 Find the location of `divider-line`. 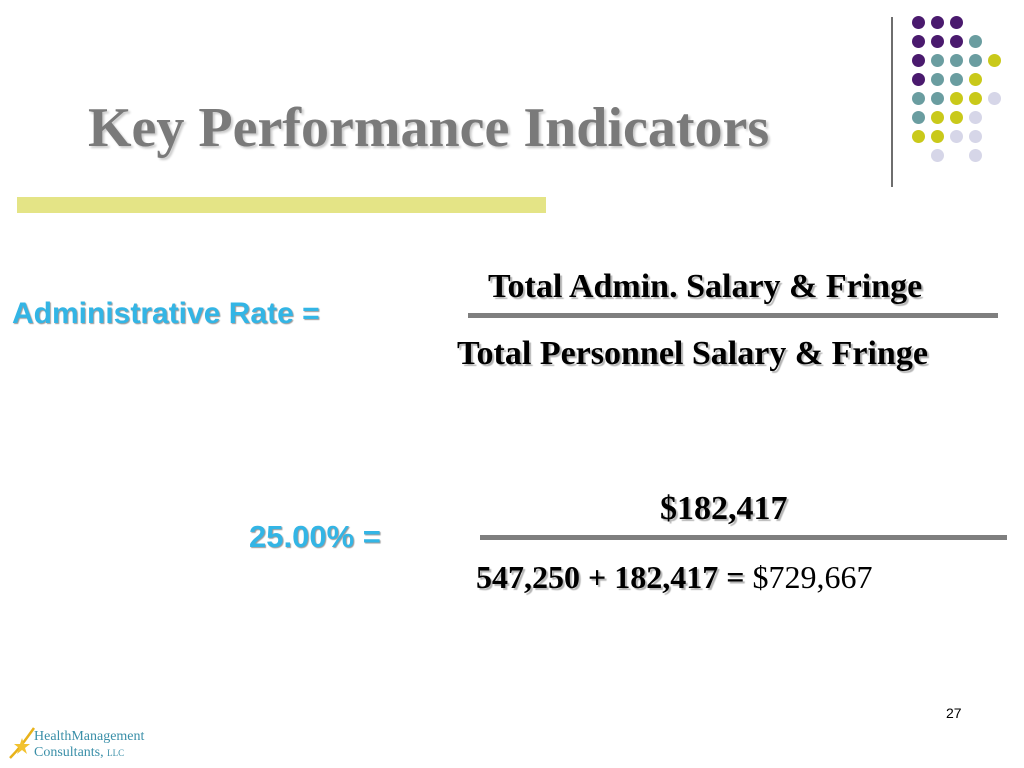

divider-line is located at coordinates (892, 102).